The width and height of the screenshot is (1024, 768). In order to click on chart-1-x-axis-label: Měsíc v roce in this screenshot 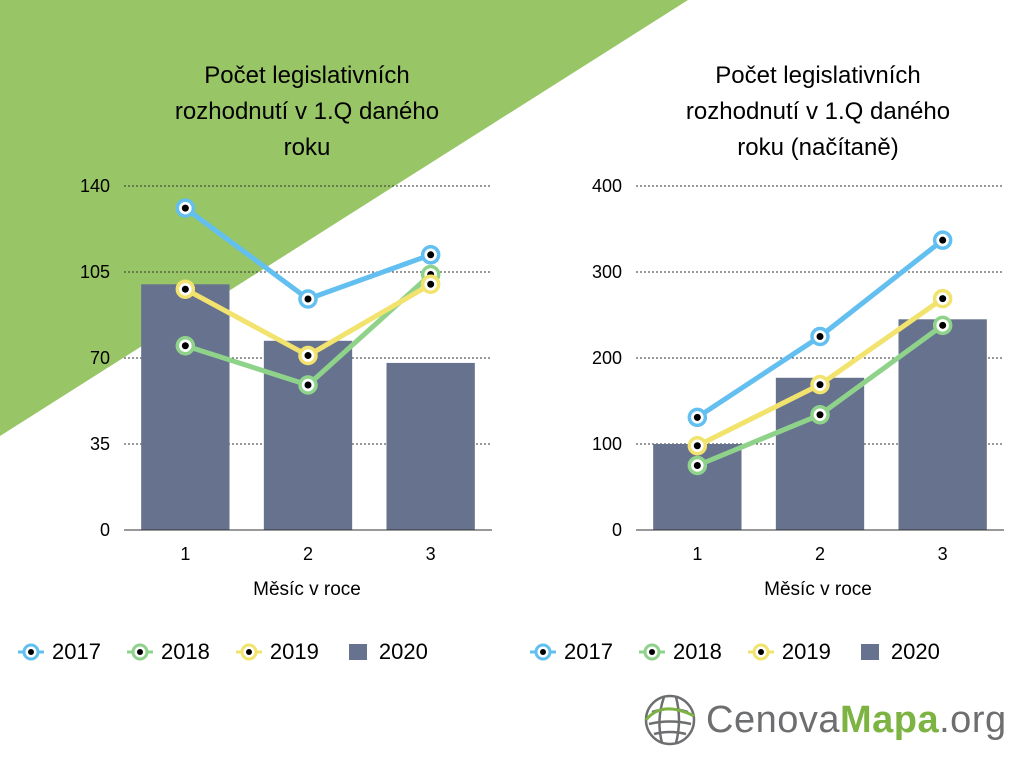, I will do `click(307, 589)`.